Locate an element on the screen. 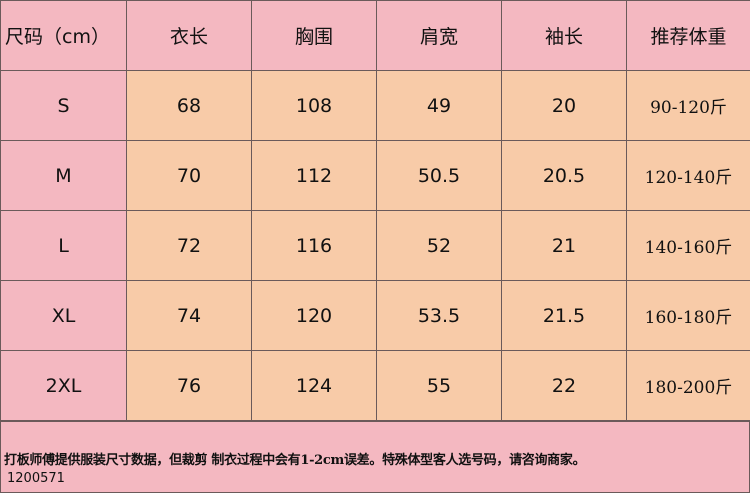 The image size is (750, 493). cell-length: 76 is located at coordinates (189, 385).